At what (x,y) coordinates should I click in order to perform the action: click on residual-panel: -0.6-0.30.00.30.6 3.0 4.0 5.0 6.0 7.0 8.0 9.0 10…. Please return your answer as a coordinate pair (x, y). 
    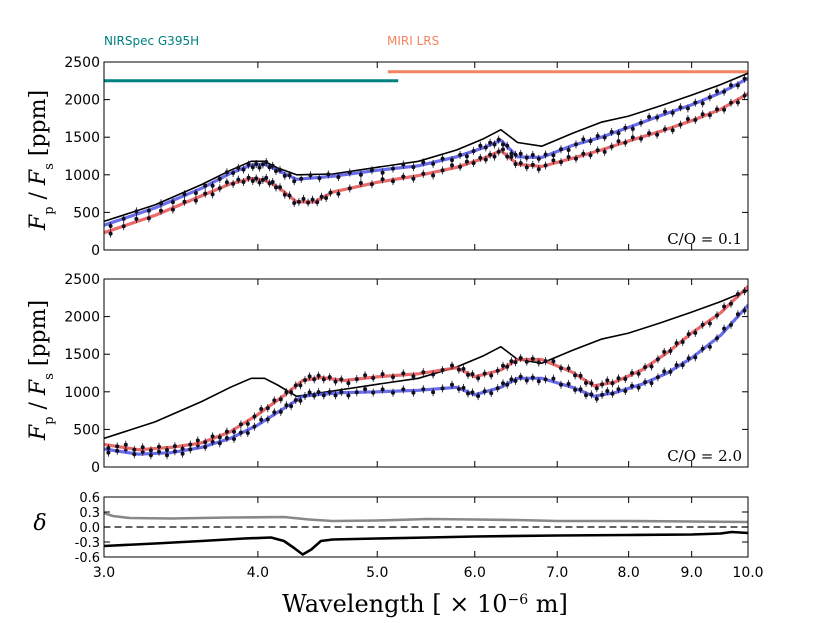
    Looking at the image, I should click on (419, 536).